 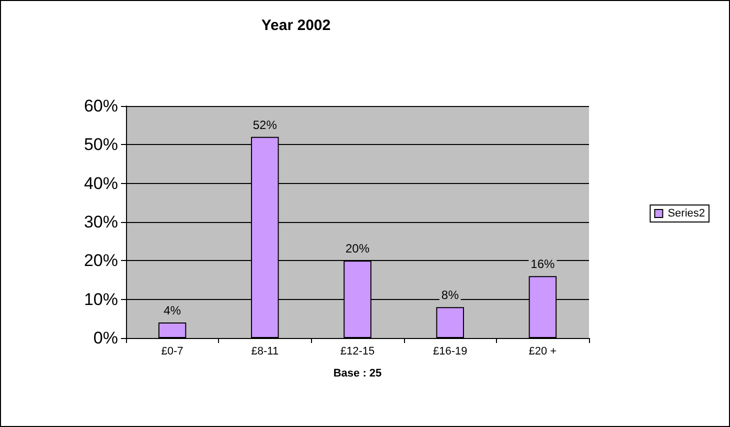 I want to click on x-axis-title: Base : 25, so click(x=357, y=374).